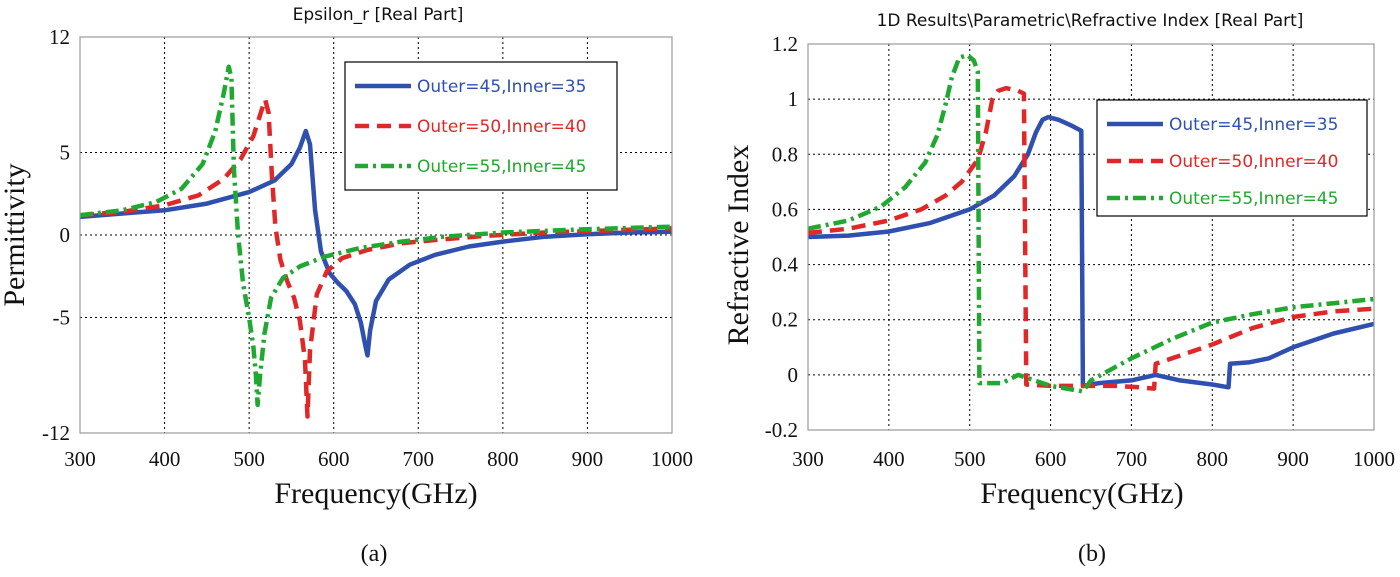 The height and width of the screenshot is (577, 1400). Describe the element at coordinates (375, 493) in the screenshot. I see `panel-a-x-axis-label: Frequency(GHz)` at that location.